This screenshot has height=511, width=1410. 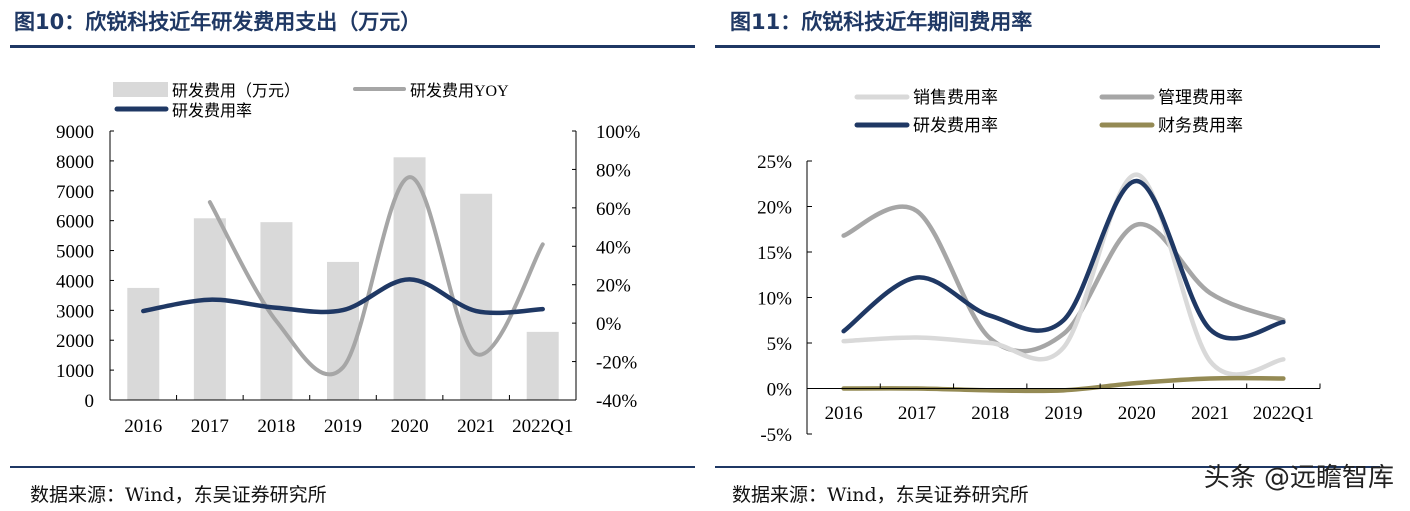 What do you see at coordinates (774, 162) in the screenshot?
I see `y-tick-label: 25%` at bounding box center [774, 162].